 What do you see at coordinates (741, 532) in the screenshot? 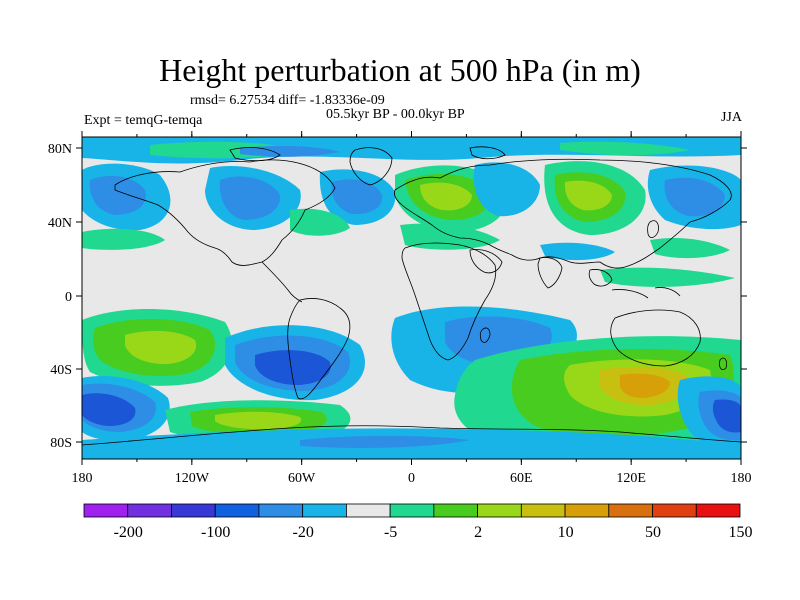
I see `colorbar-label: 150` at bounding box center [741, 532].